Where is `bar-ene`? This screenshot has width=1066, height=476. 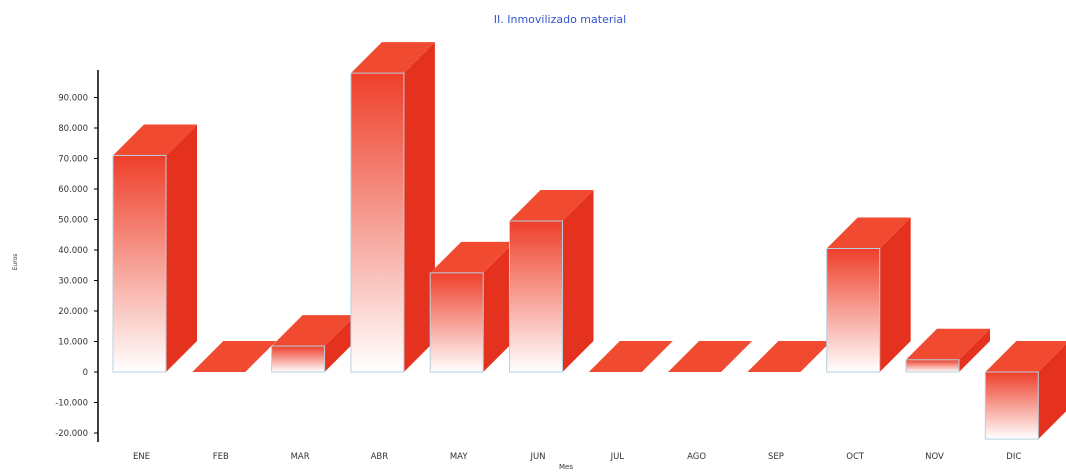
bar-ene is located at coordinates (154, 248).